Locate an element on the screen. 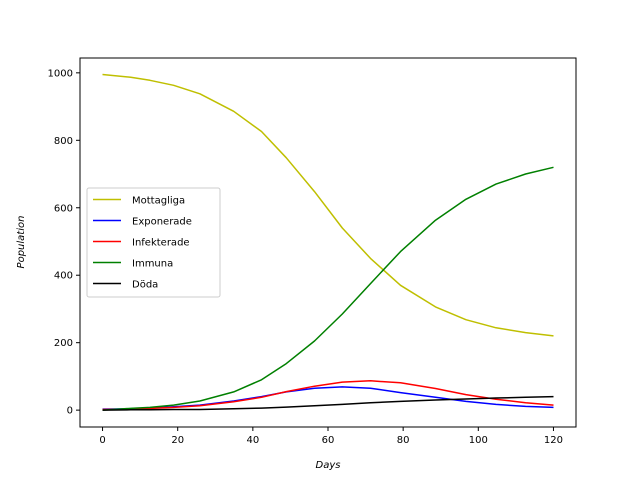  legend-label: Immuna is located at coordinates (152, 264).